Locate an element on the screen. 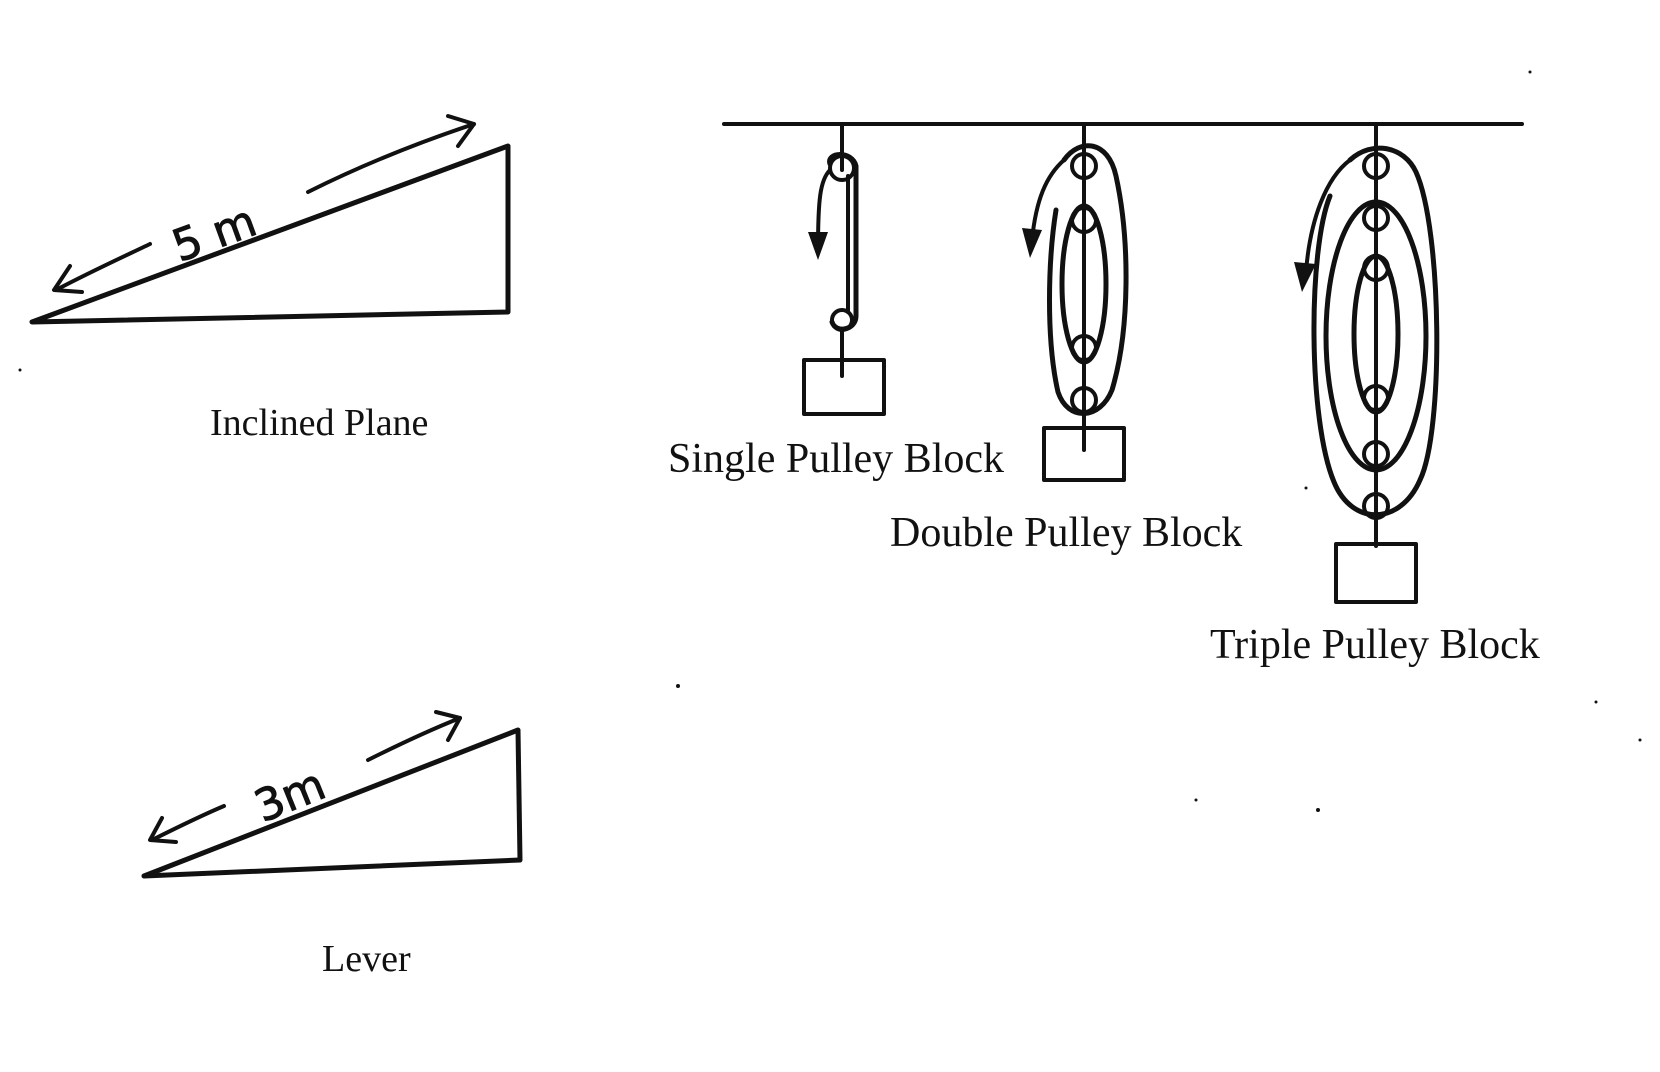 Image resolution: width=1660 pixels, height=1072 pixels. lever-triangle is located at coordinates (332, 803).